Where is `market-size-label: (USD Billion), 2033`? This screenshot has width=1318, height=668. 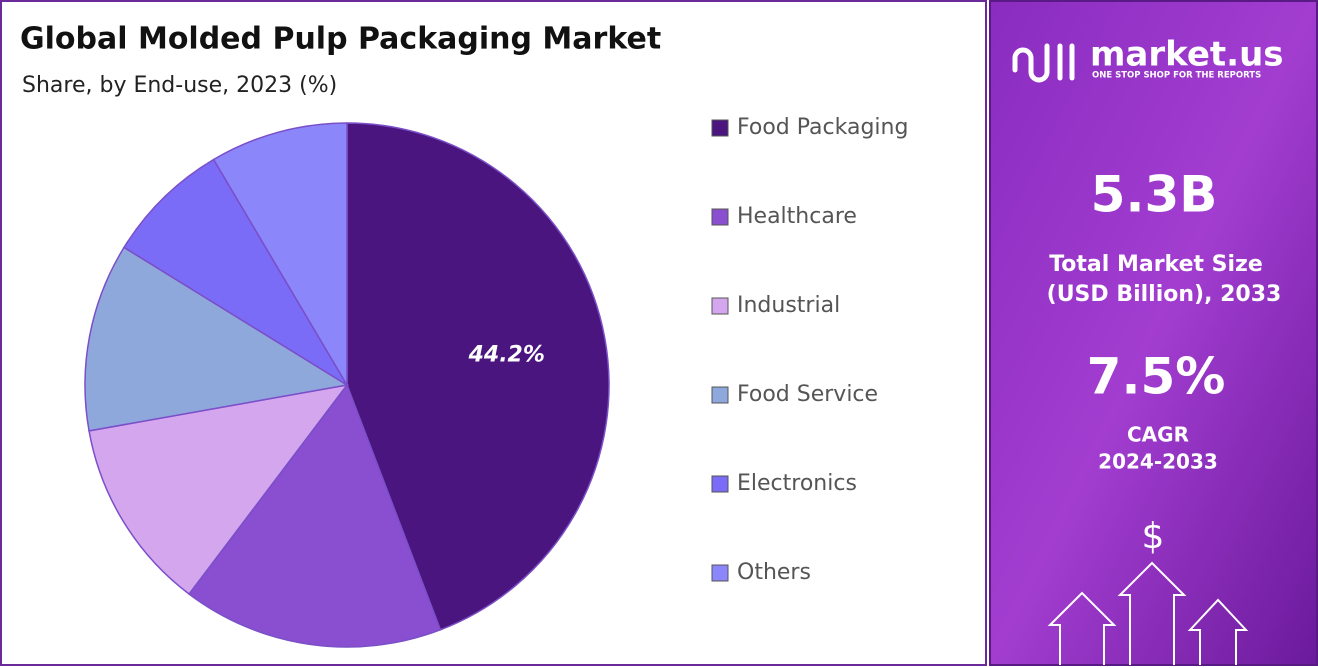 market-size-label: (USD Billion), 2033 is located at coordinates (1164, 294).